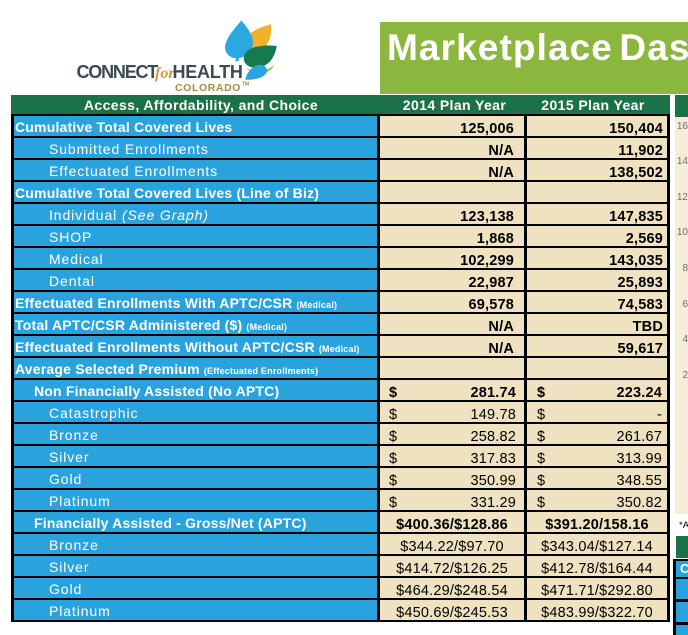 This screenshot has width=688, height=635. I want to click on svg-text: for, so click(165, 73).